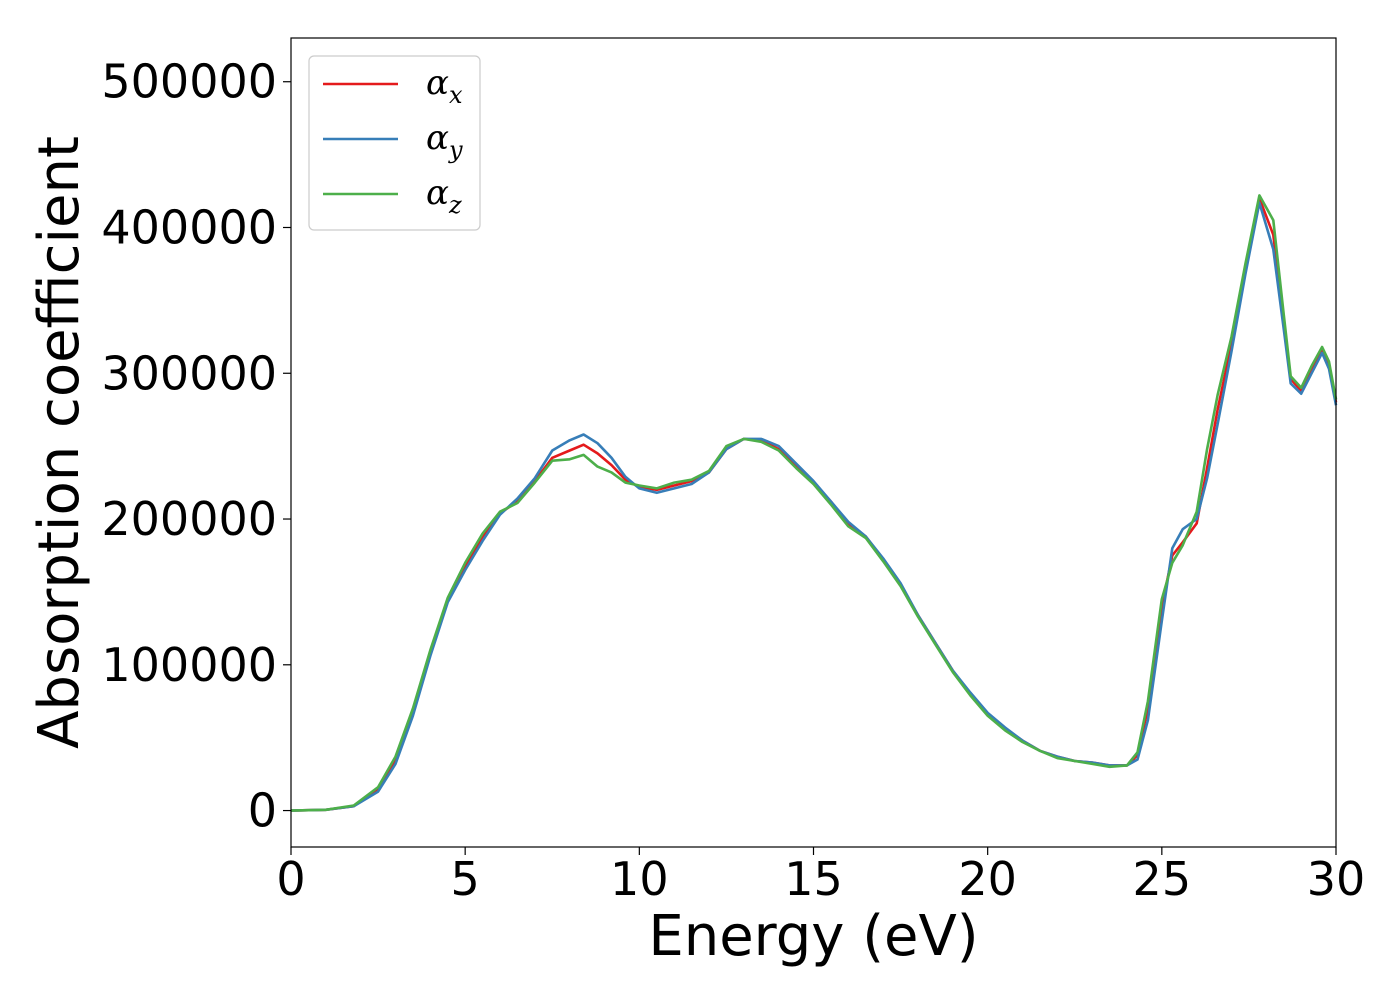  I want to click on x-tick-label: 15, so click(813, 879).